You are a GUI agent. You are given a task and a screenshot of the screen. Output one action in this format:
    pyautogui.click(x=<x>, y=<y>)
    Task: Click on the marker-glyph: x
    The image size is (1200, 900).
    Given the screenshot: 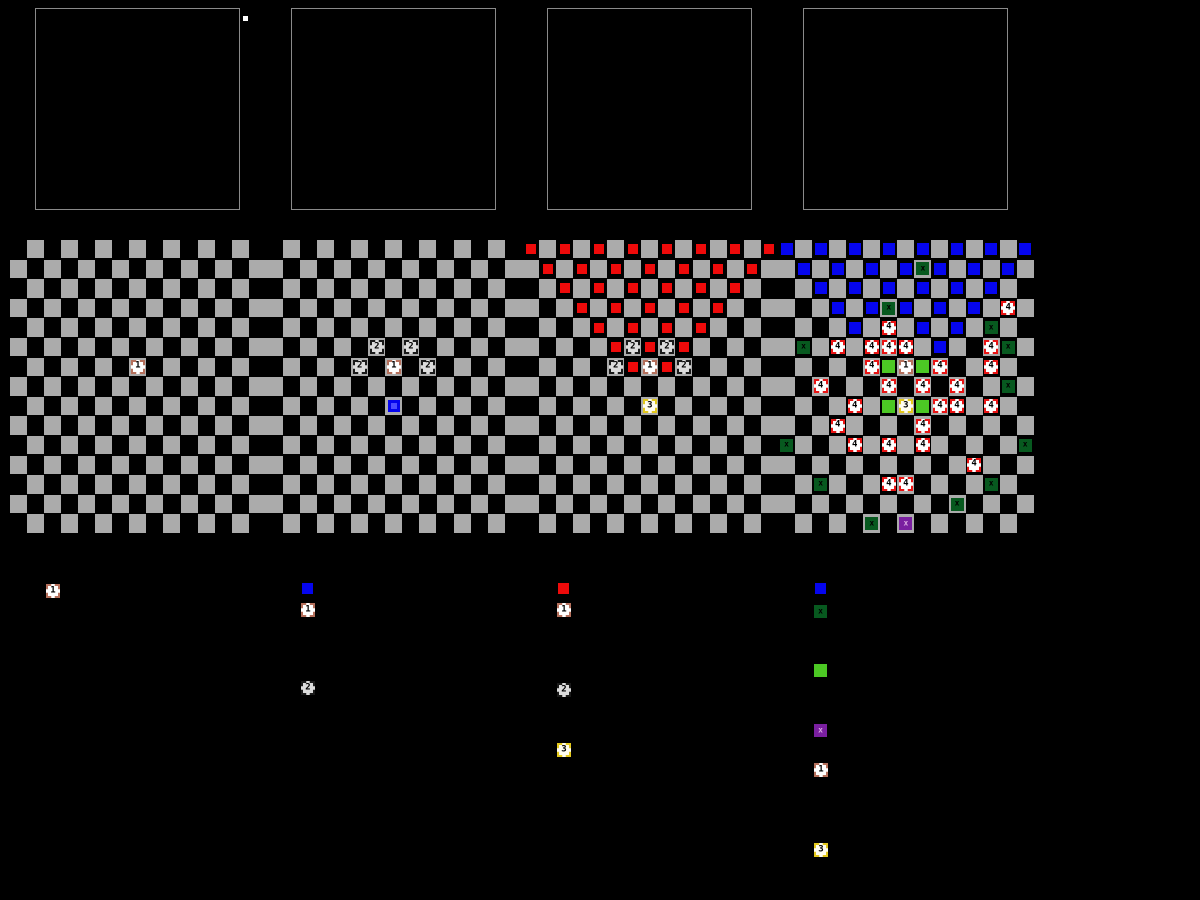 What is the action you would take?
    pyautogui.click(x=906, y=523)
    